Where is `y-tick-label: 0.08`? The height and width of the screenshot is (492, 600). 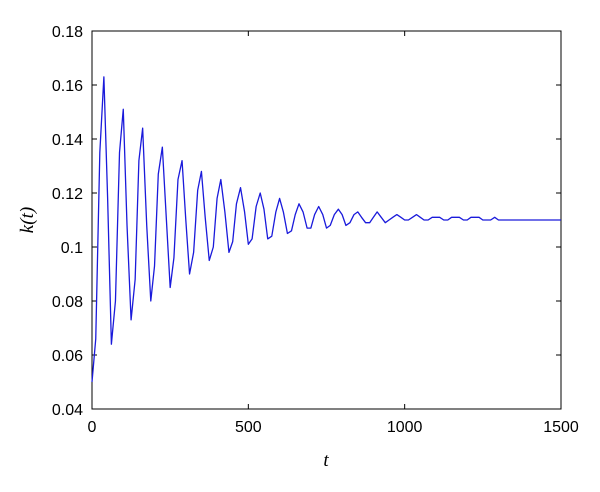
y-tick-label: 0.08 is located at coordinates (67, 302).